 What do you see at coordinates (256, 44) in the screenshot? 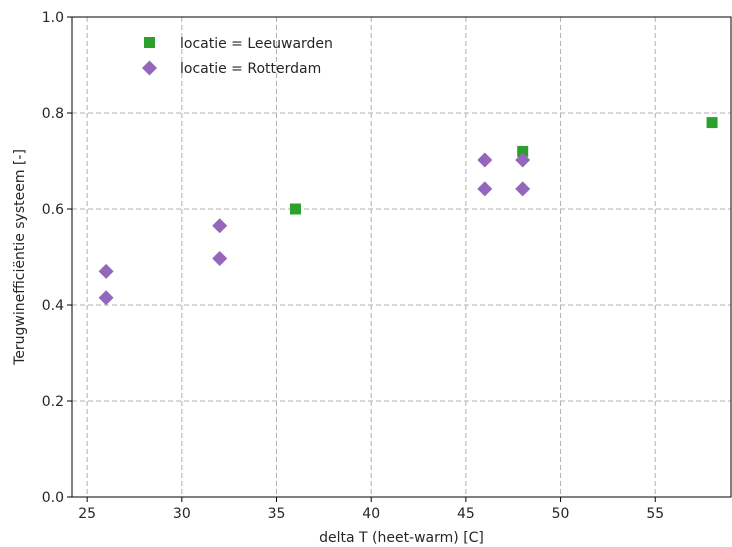
I see `legend-label-leeuwarden: locatie = Leeuwarden` at bounding box center [256, 44].